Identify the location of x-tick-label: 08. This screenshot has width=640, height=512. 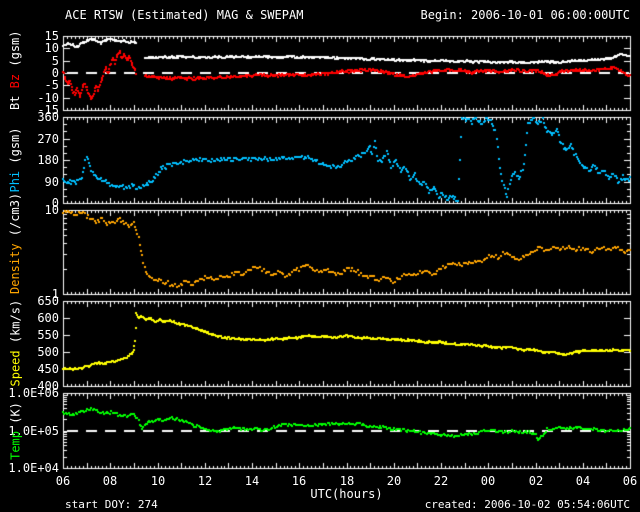
(110, 481).